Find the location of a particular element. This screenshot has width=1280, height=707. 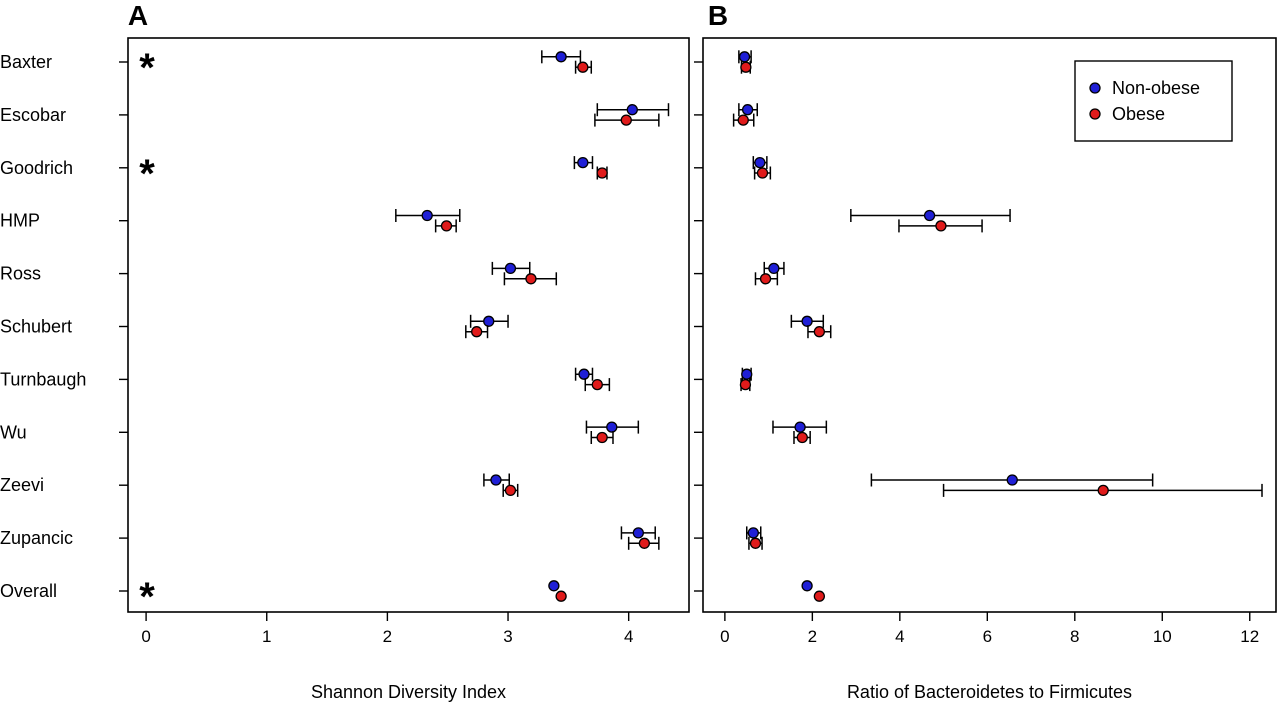

legend: Non-obese Obese is located at coordinates (1153, 101).